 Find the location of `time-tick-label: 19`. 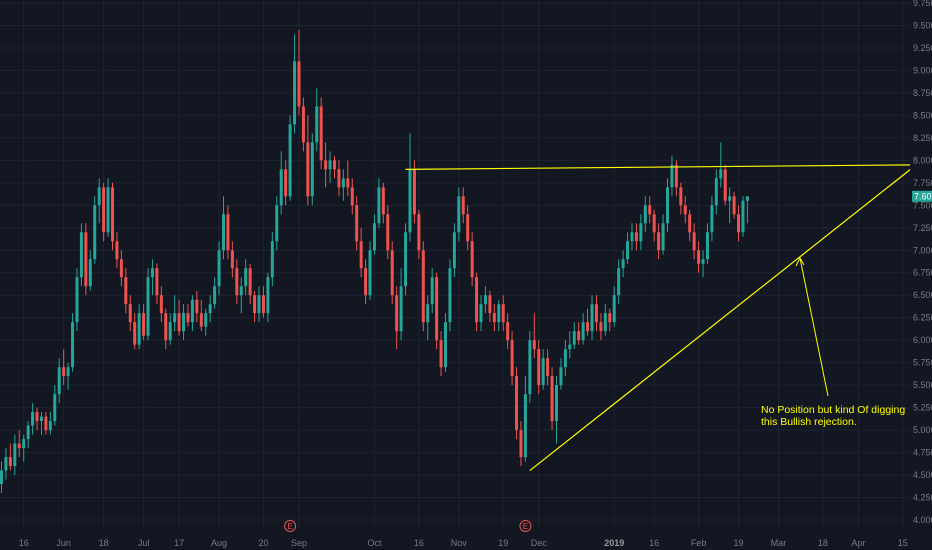

time-tick-label: 19 is located at coordinates (503, 543).